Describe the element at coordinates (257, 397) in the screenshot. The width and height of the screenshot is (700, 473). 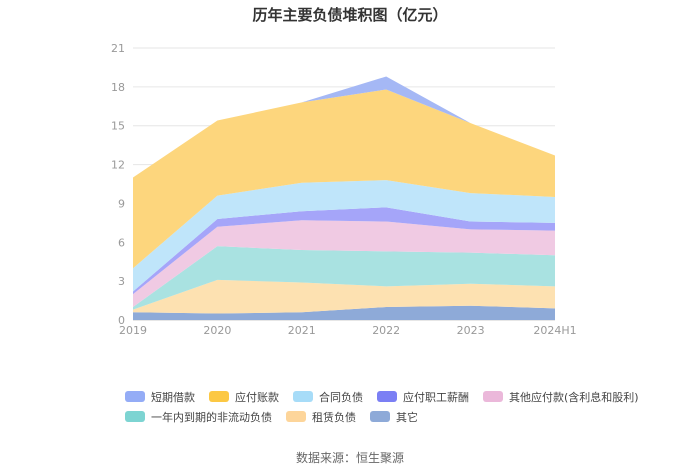
I see `legend-label: 应付账款` at that location.